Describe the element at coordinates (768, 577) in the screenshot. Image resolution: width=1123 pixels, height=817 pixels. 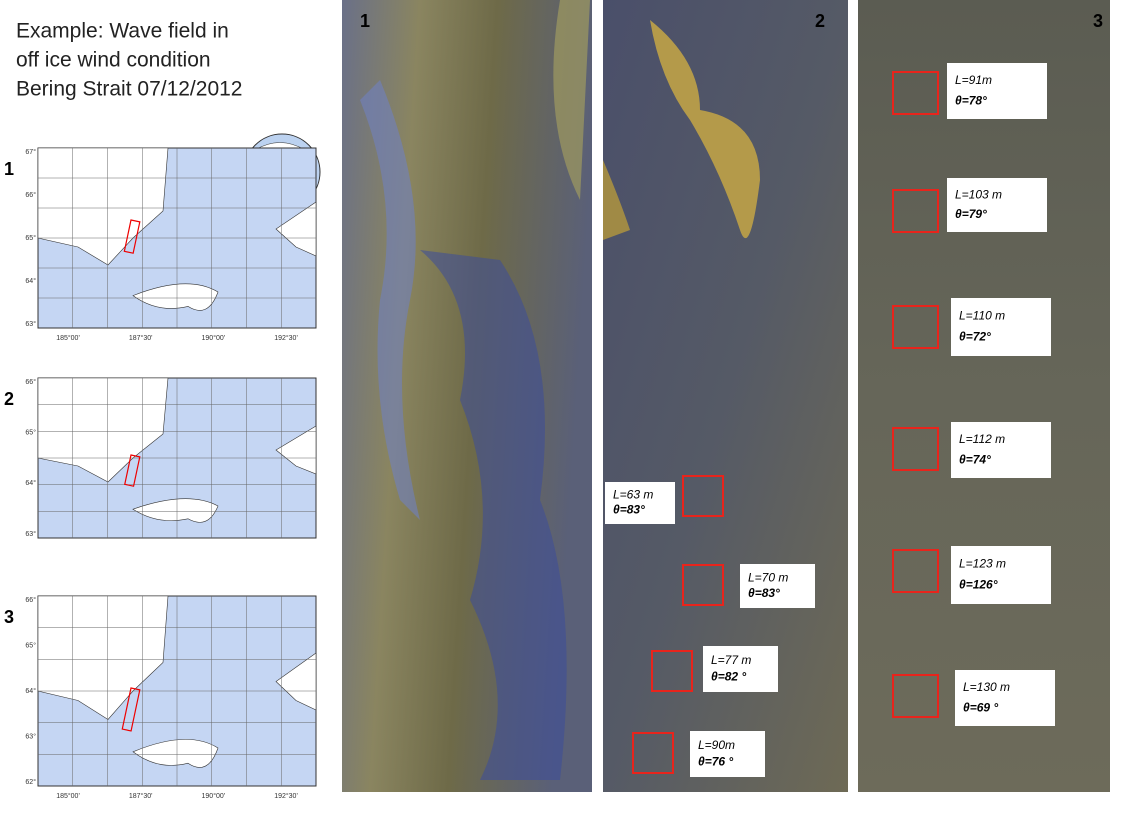
I see `wavelength: L=70 m` at that location.